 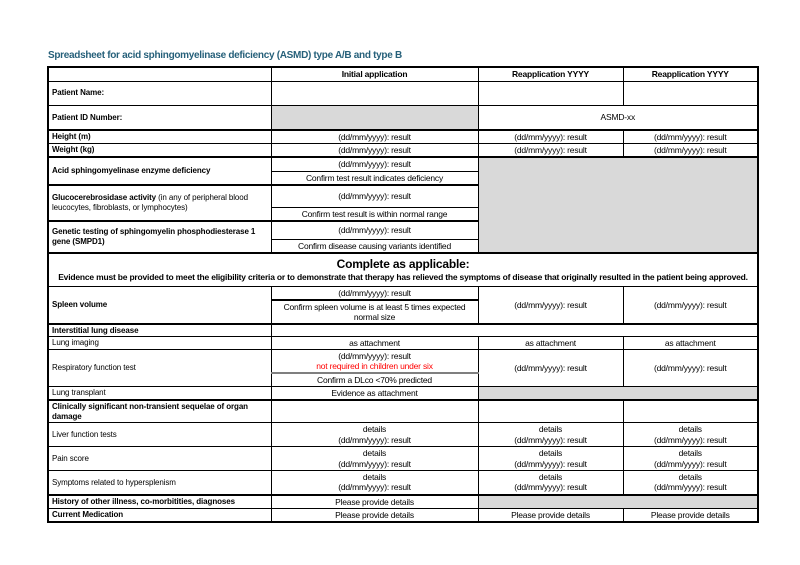 What do you see at coordinates (374, 74) in the screenshot?
I see `header-initial-application: Initial application` at bounding box center [374, 74].